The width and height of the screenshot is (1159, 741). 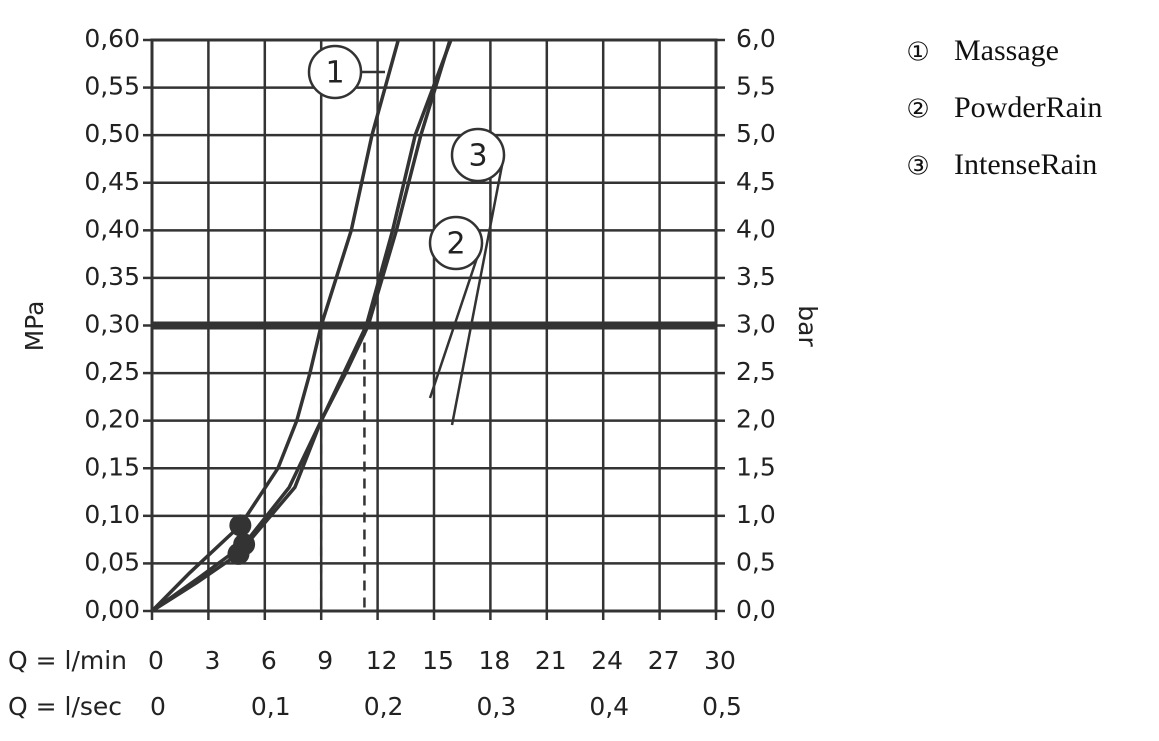 I want to click on legend-symbol: ③, so click(x=917, y=167).